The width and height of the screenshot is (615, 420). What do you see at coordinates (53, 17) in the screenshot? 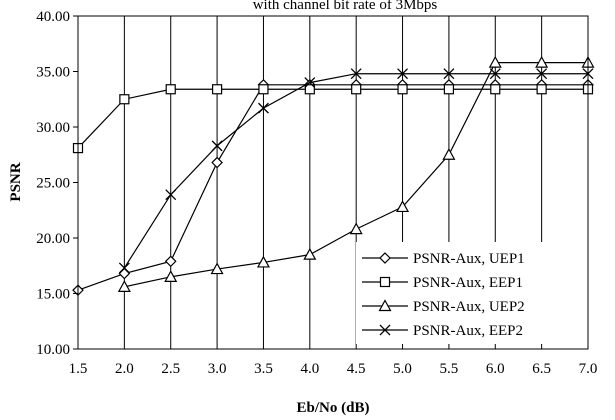
I see `y-tick-label: 40.00` at bounding box center [53, 17].